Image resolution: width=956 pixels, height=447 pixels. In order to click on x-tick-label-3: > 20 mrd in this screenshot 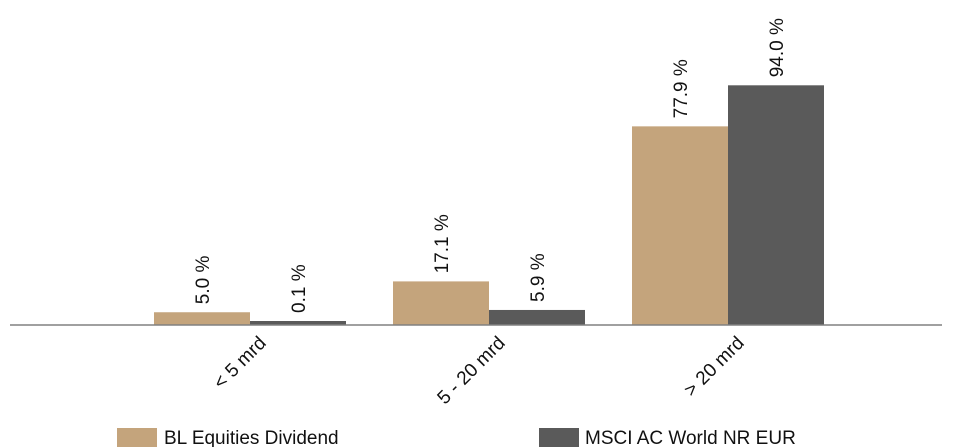, I will do `click(714, 367)`.